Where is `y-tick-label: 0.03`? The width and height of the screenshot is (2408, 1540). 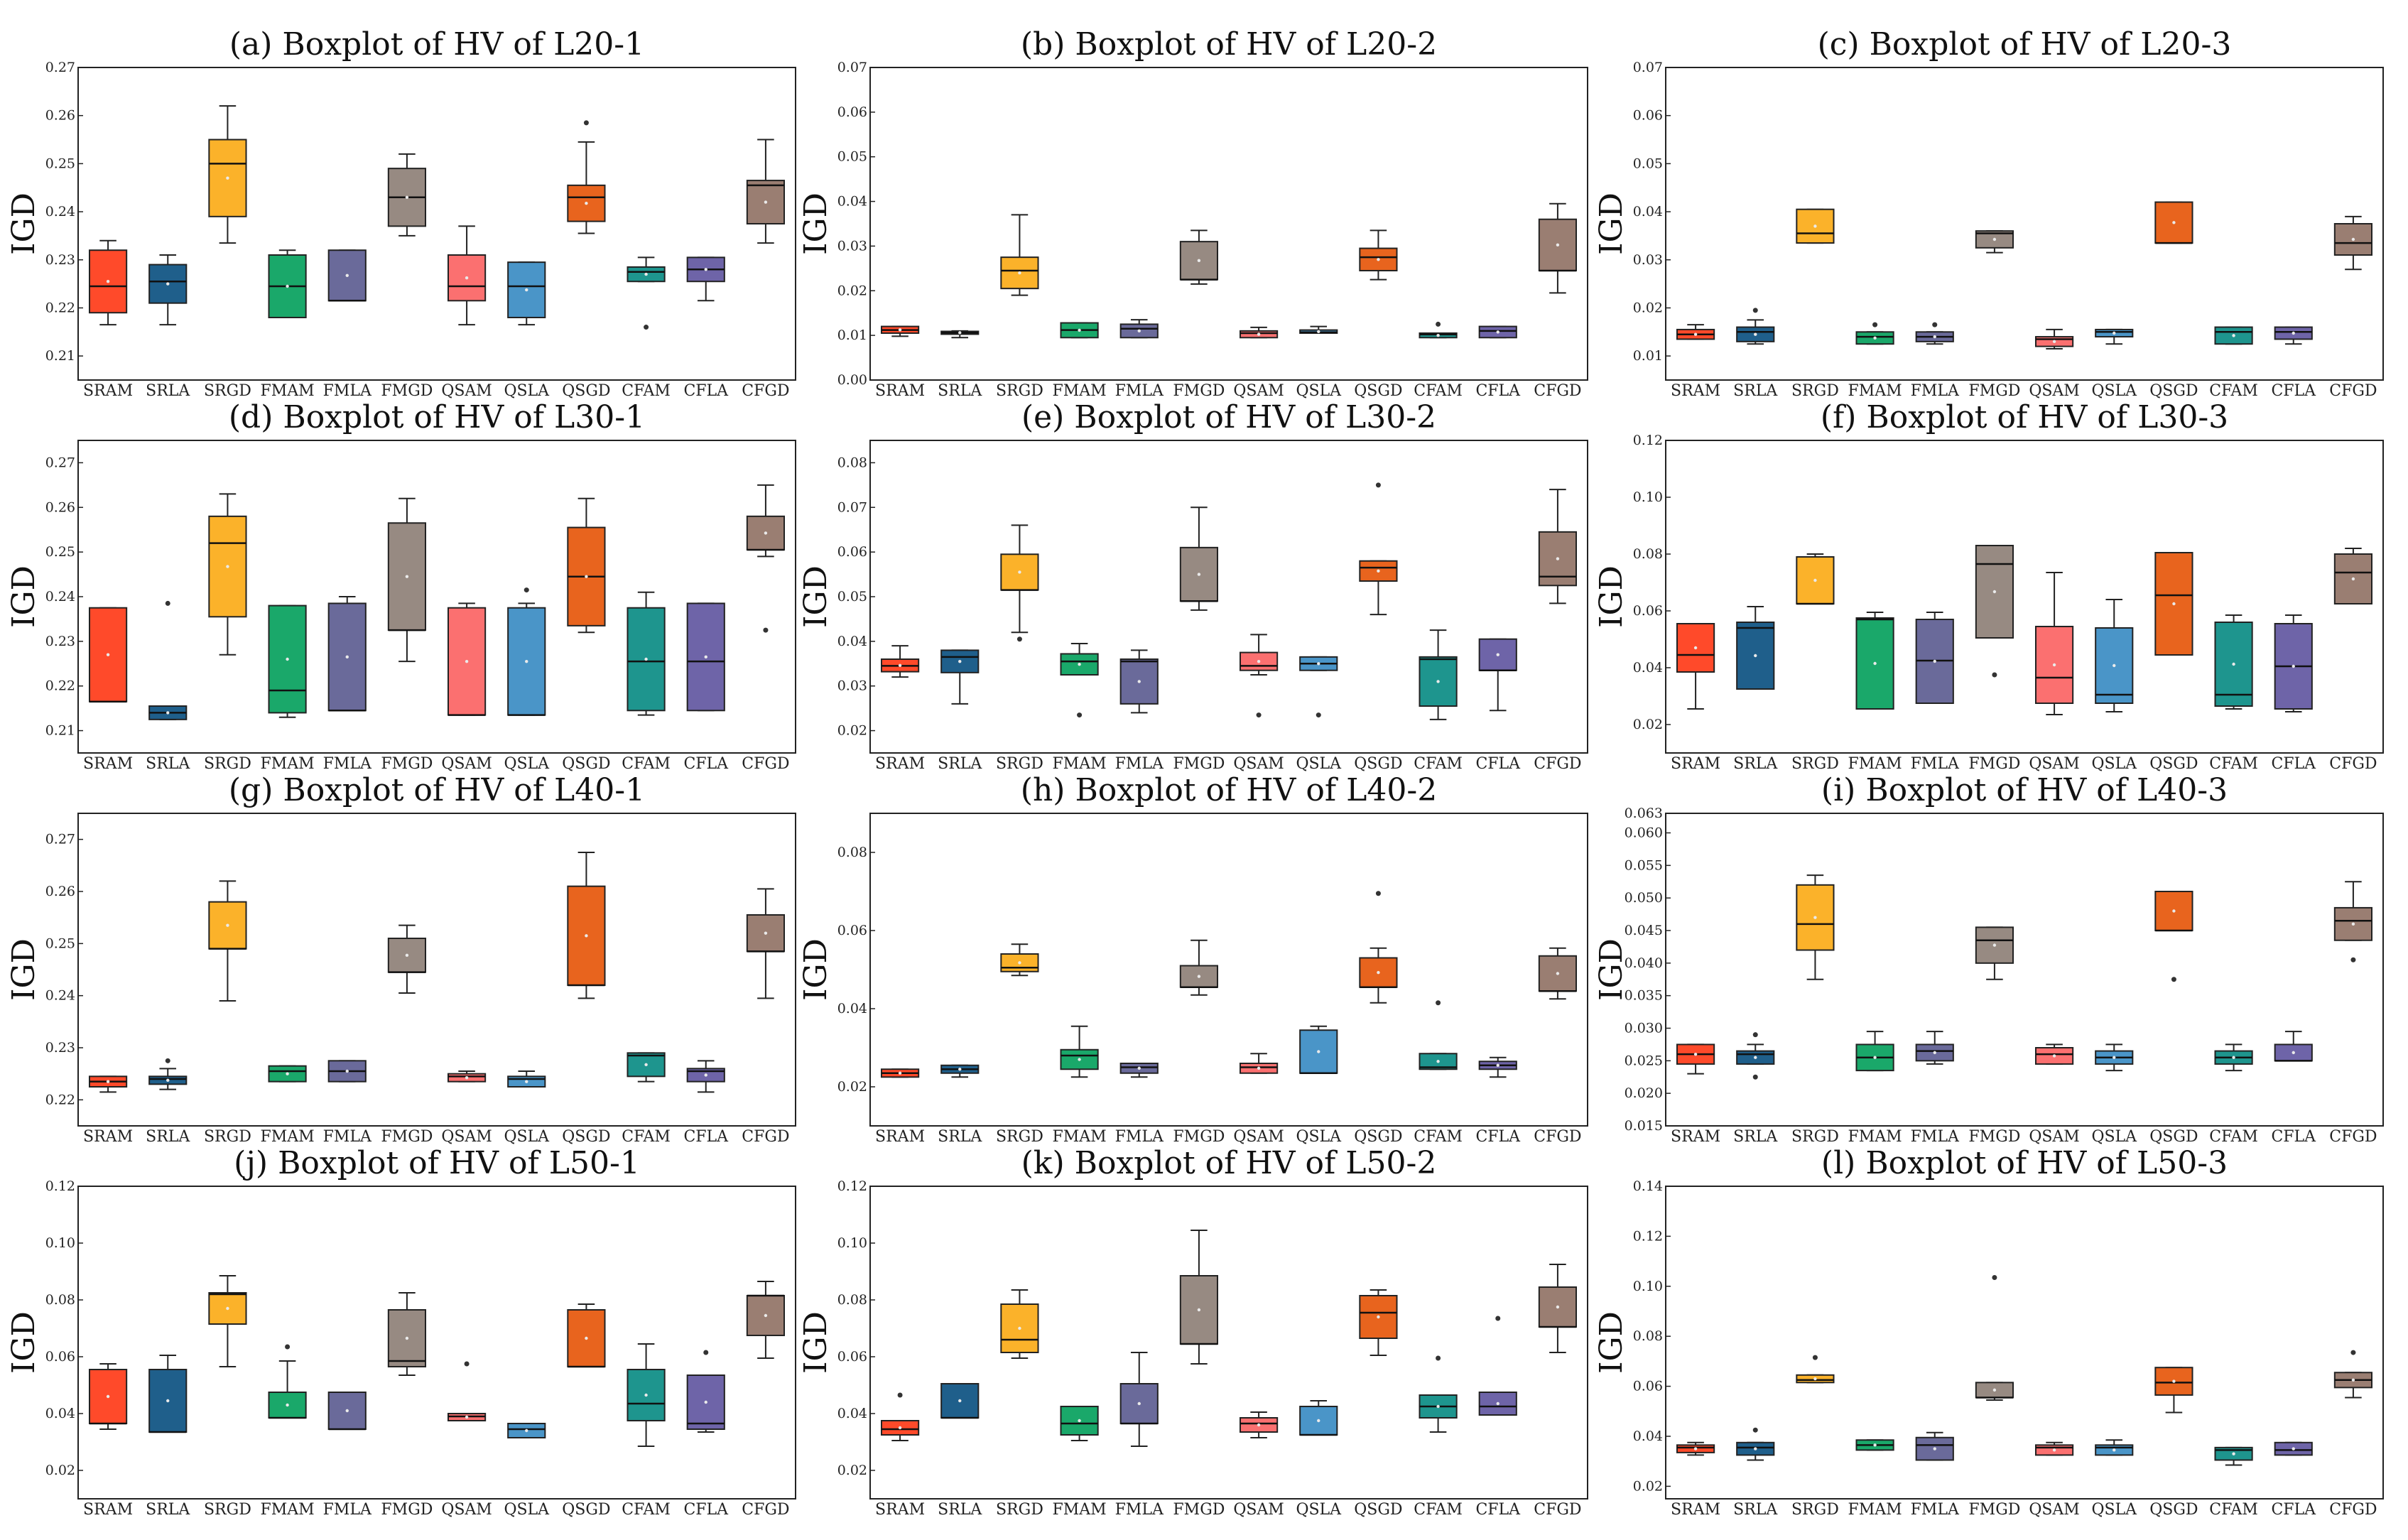
y-tick-label: 0.03 is located at coordinates (852, 246).